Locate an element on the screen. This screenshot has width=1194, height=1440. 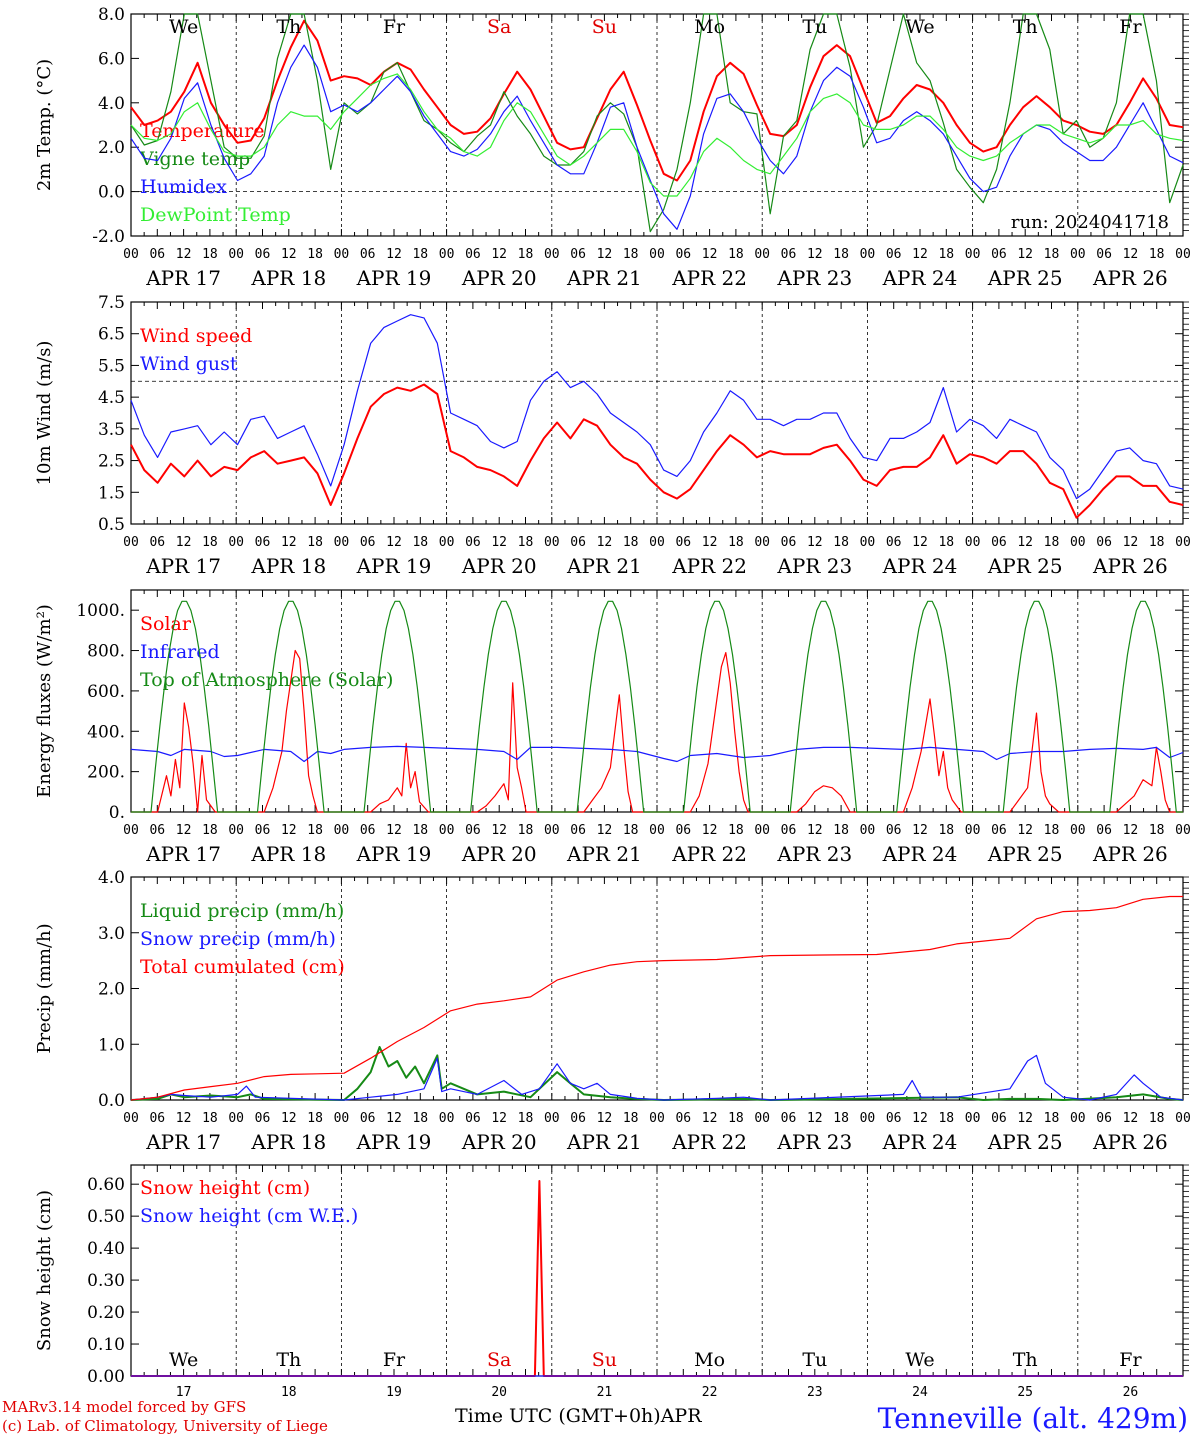
y-tick-label: 0.10 is located at coordinates (106, 1345).